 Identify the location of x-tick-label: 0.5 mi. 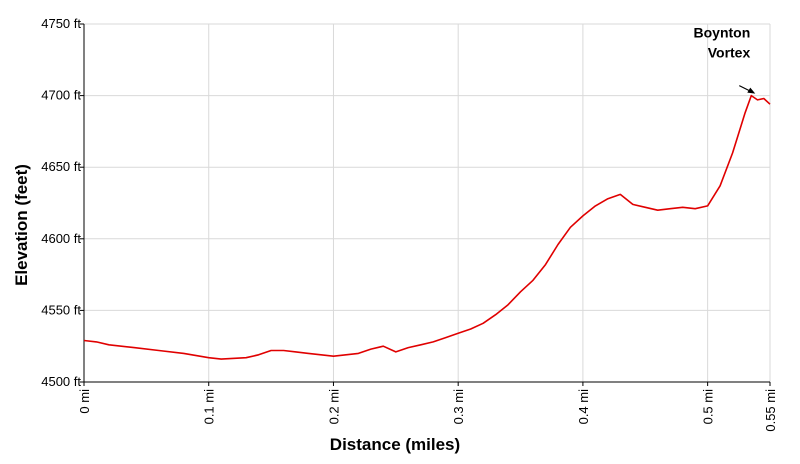
(708, 407).